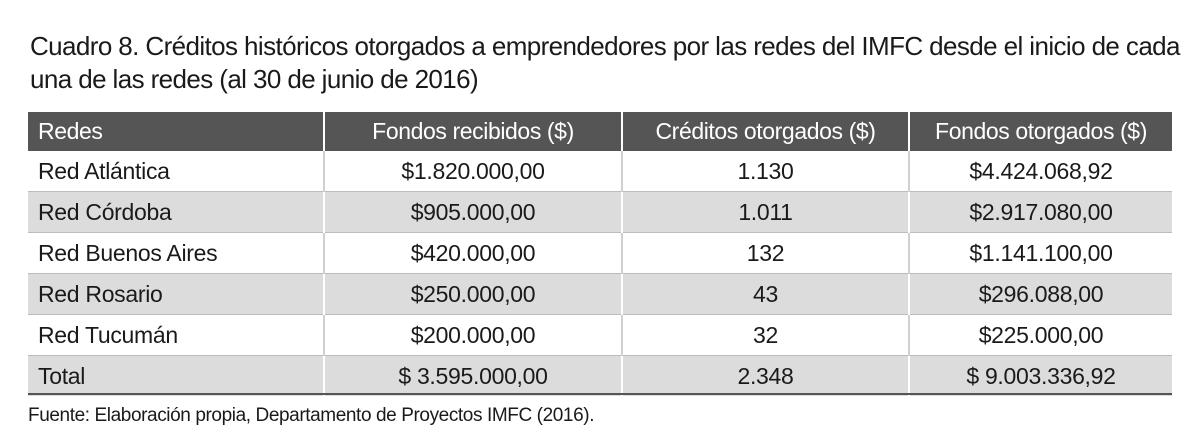 The height and width of the screenshot is (441, 1200). I want to click on cell-fondos-otorgados: $225.000,00, so click(1040, 335).